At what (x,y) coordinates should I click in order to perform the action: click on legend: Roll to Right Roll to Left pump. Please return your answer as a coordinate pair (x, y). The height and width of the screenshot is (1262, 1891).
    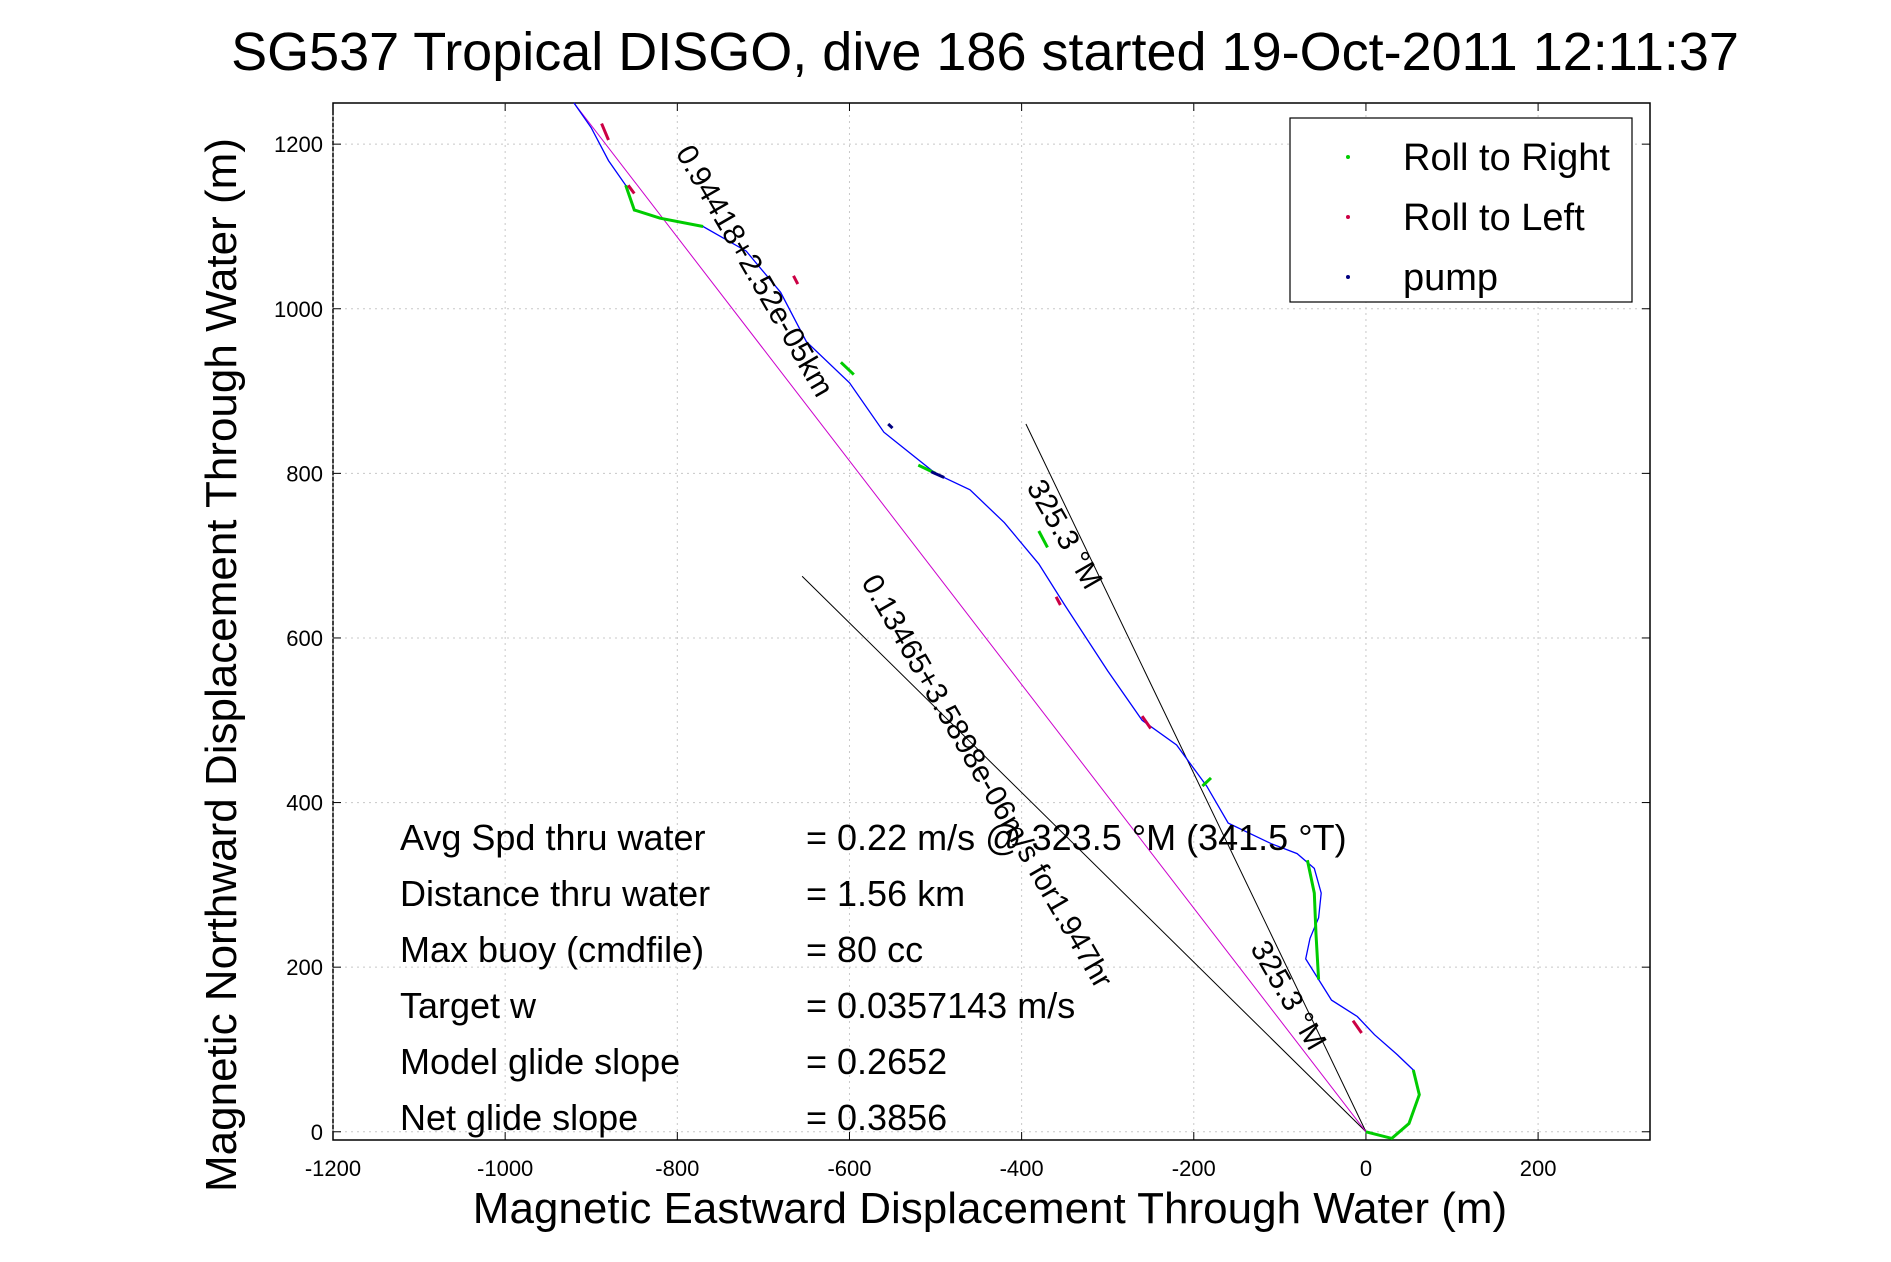
    Looking at the image, I should click on (1461, 210).